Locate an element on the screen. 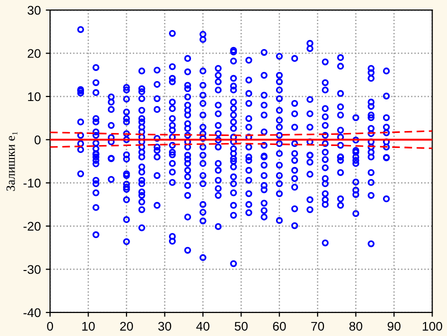 This screenshot has height=336, width=447. x-tick-label: 60 is located at coordinates (279, 326).